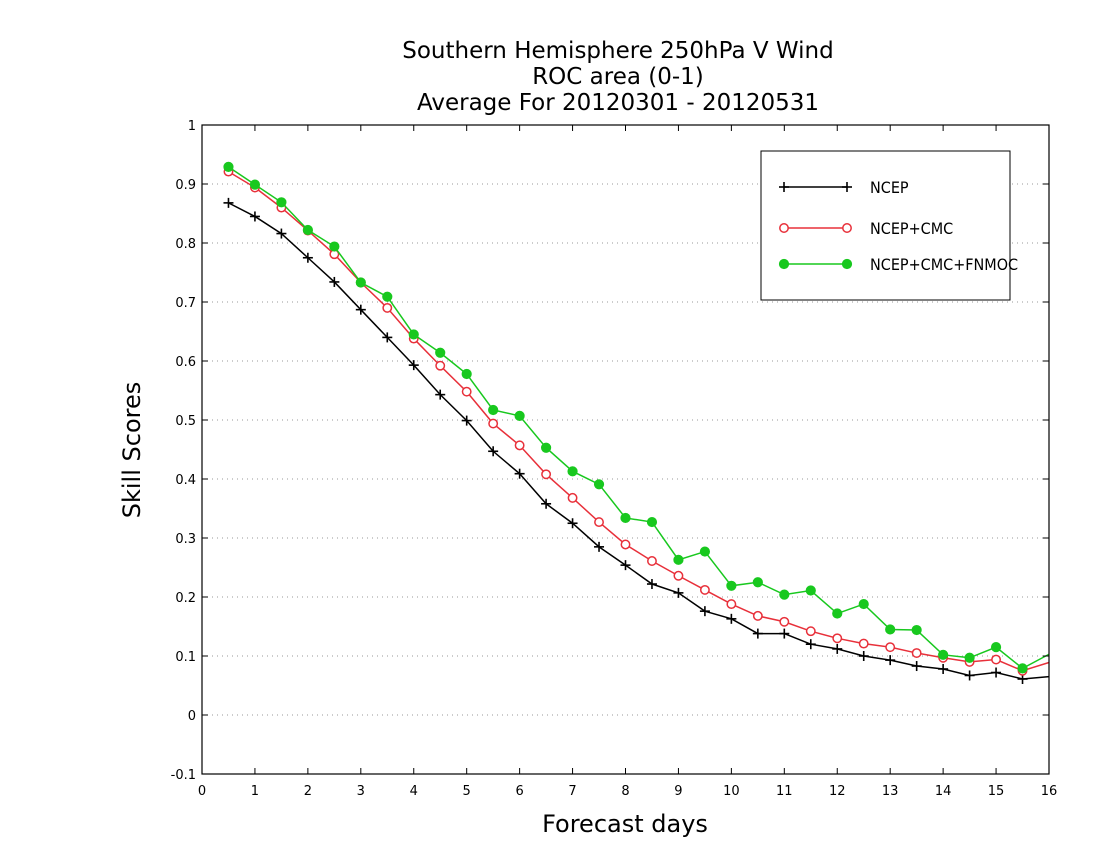 The width and height of the screenshot is (1100, 855). Describe the element at coordinates (1049, 791) in the screenshot. I see `x-tick-label: 16` at that location.